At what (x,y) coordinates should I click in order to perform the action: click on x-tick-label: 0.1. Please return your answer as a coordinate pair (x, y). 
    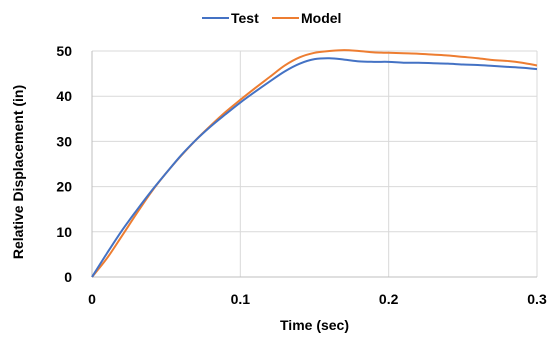
    Looking at the image, I should click on (241, 299).